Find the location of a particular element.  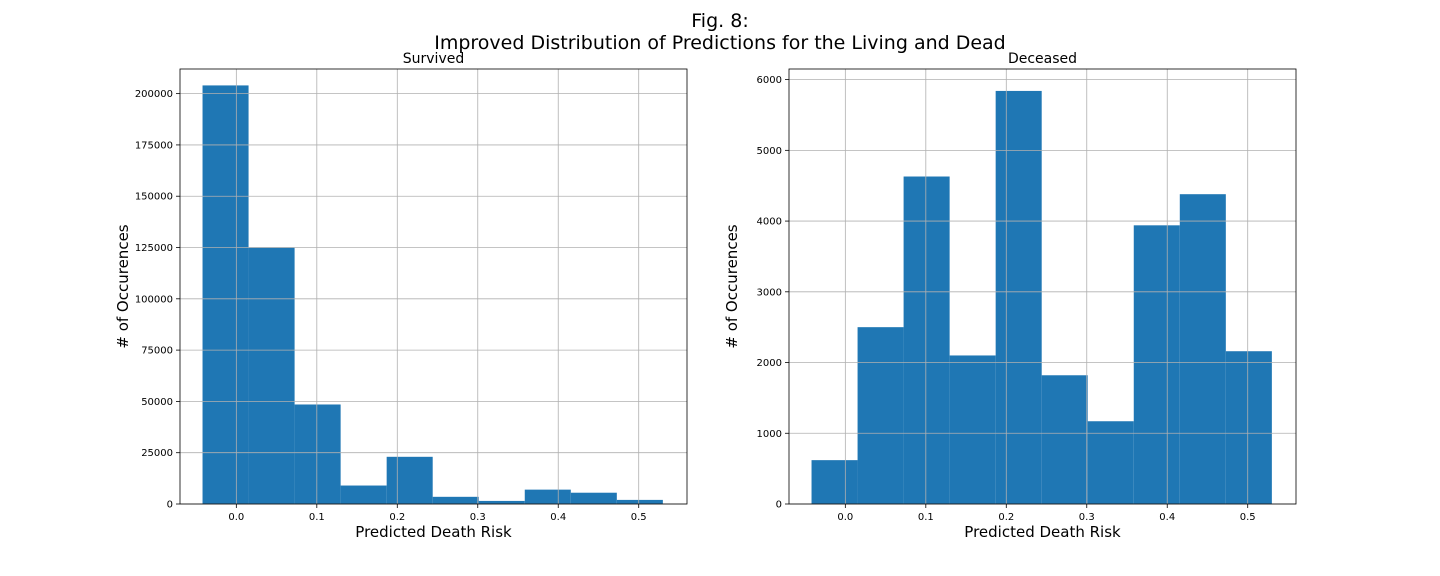

y-tick-label: 50000 is located at coordinates (157, 402).